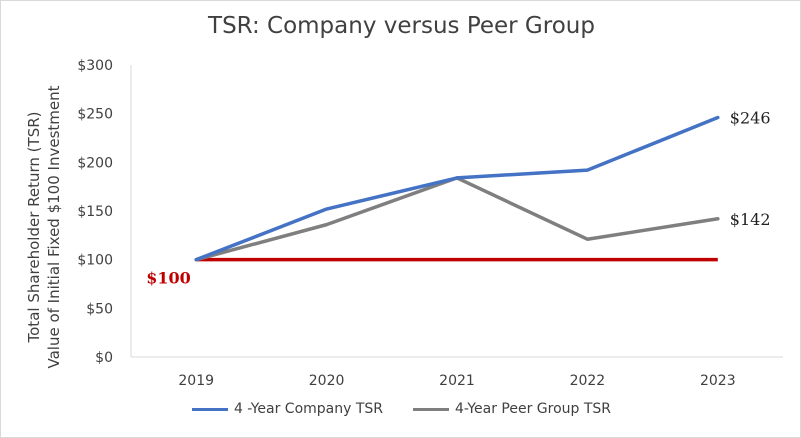 This screenshot has width=801, height=438. I want to click on data-label-reference: $100, so click(168, 278).